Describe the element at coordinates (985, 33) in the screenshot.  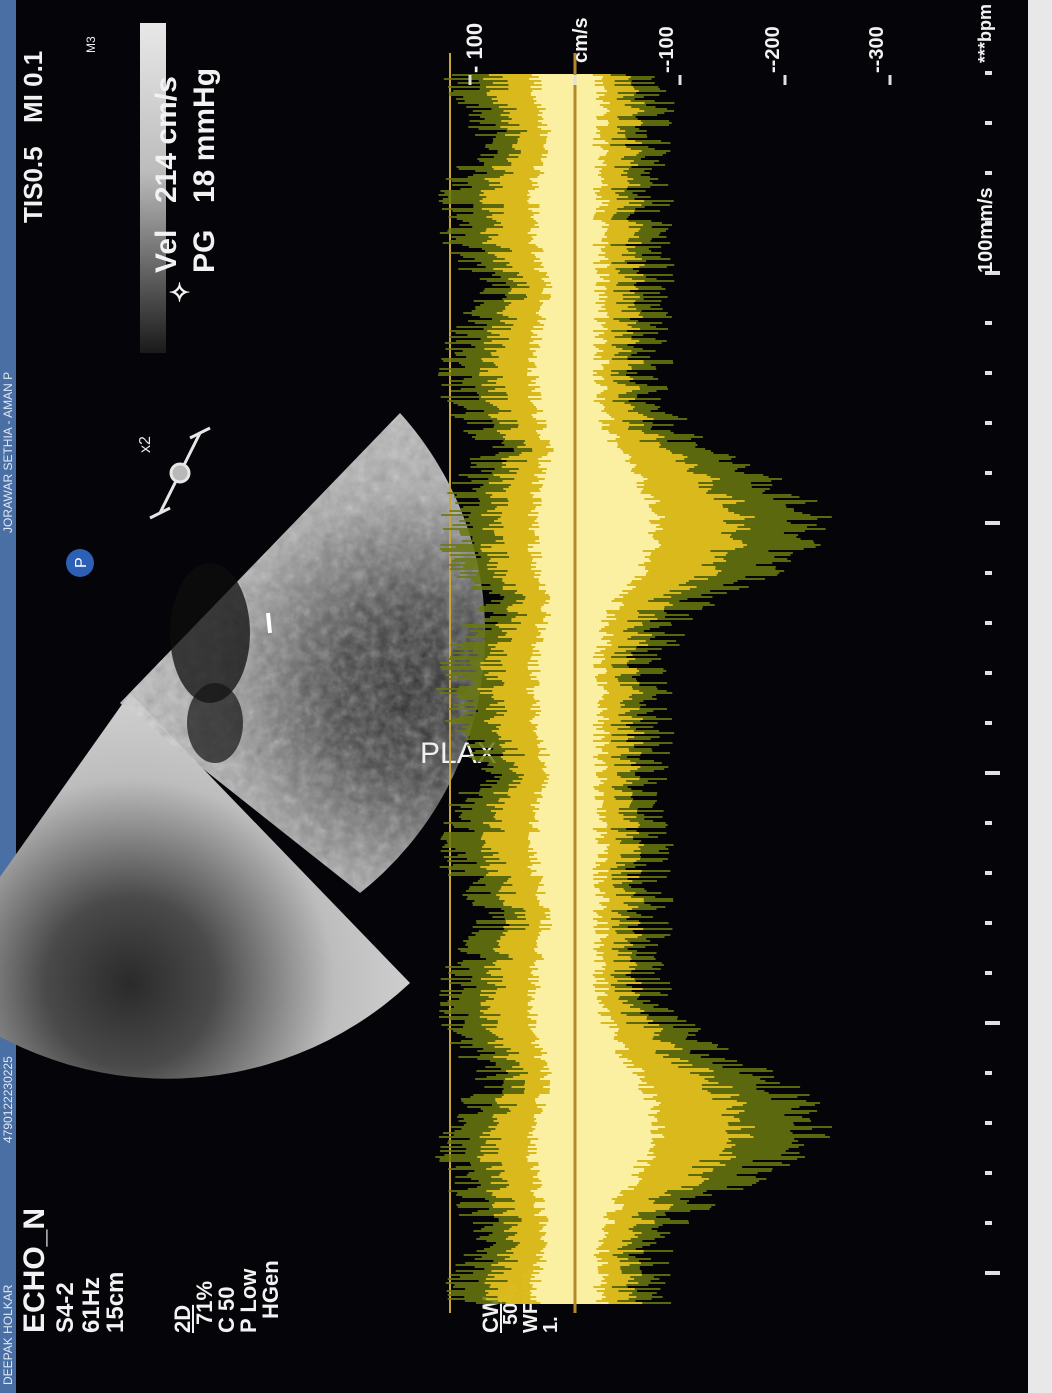
I see `heart-rate: ***bpm` at that location.